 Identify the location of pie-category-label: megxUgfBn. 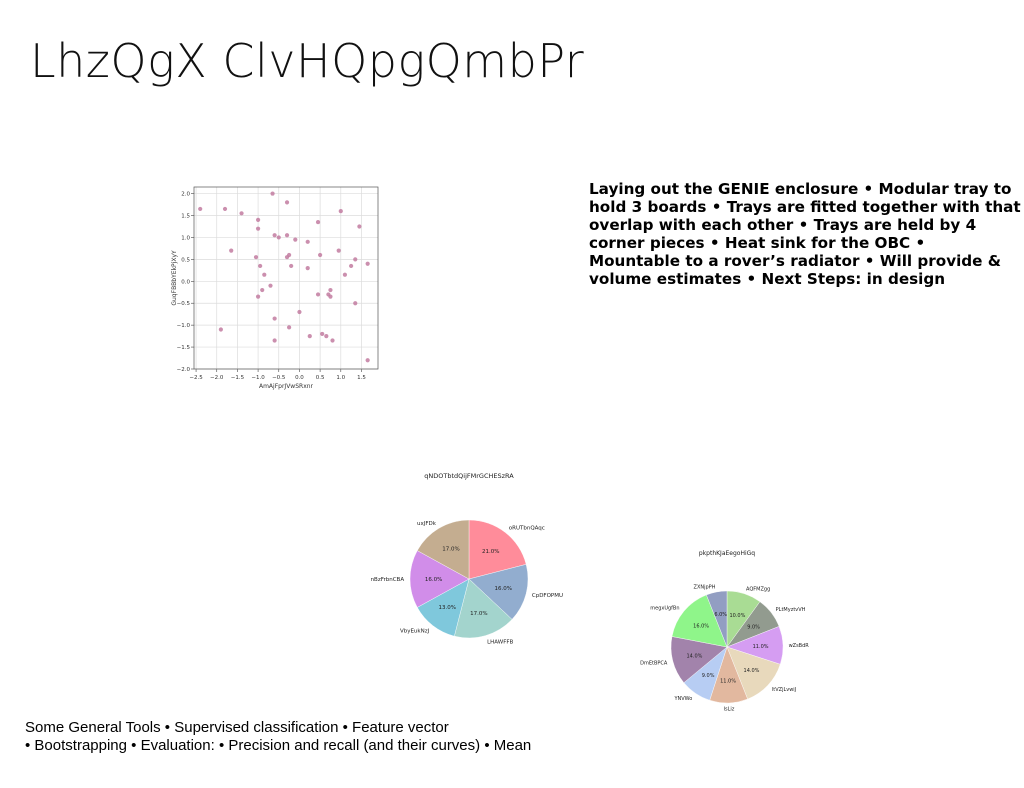
(664, 609).